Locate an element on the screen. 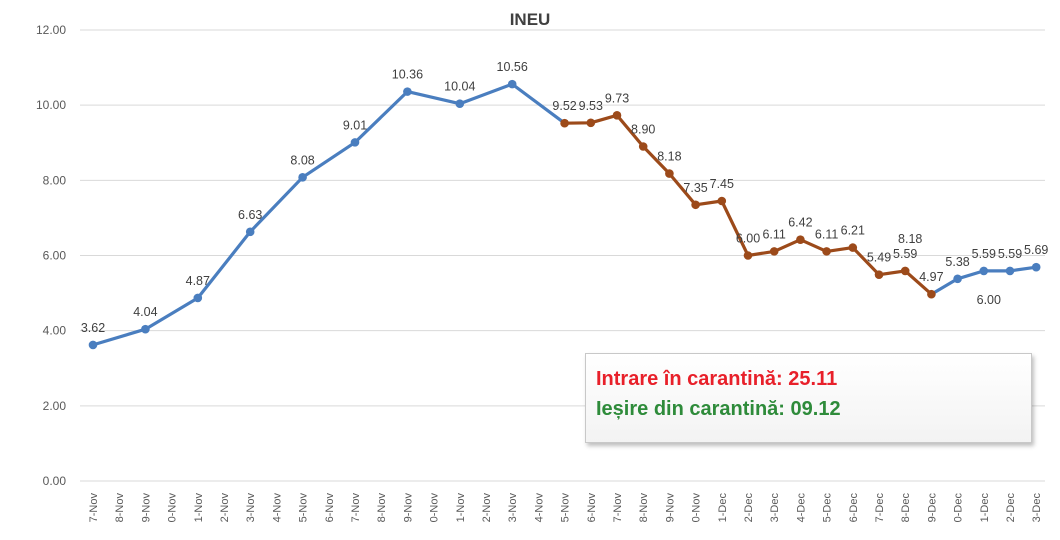 The width and height of the screenshot is (1060, 540). data-label: 5.49 is located at coordinates (879, 258).